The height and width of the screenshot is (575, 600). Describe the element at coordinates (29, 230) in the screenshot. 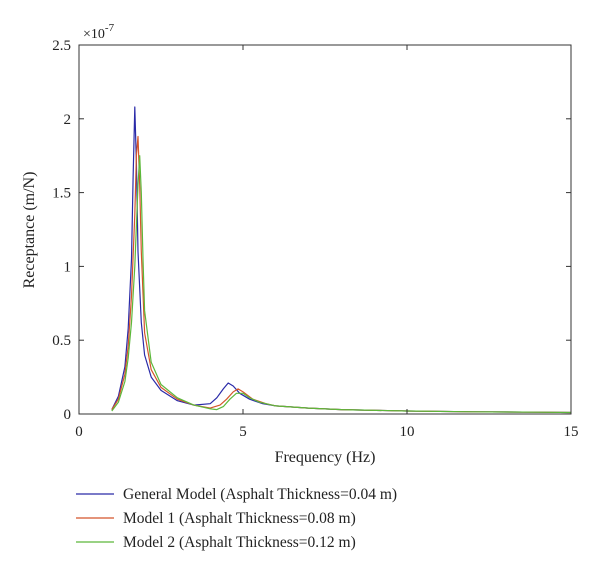

I see `y-axis-label: Receptance (m/N)` at that location.